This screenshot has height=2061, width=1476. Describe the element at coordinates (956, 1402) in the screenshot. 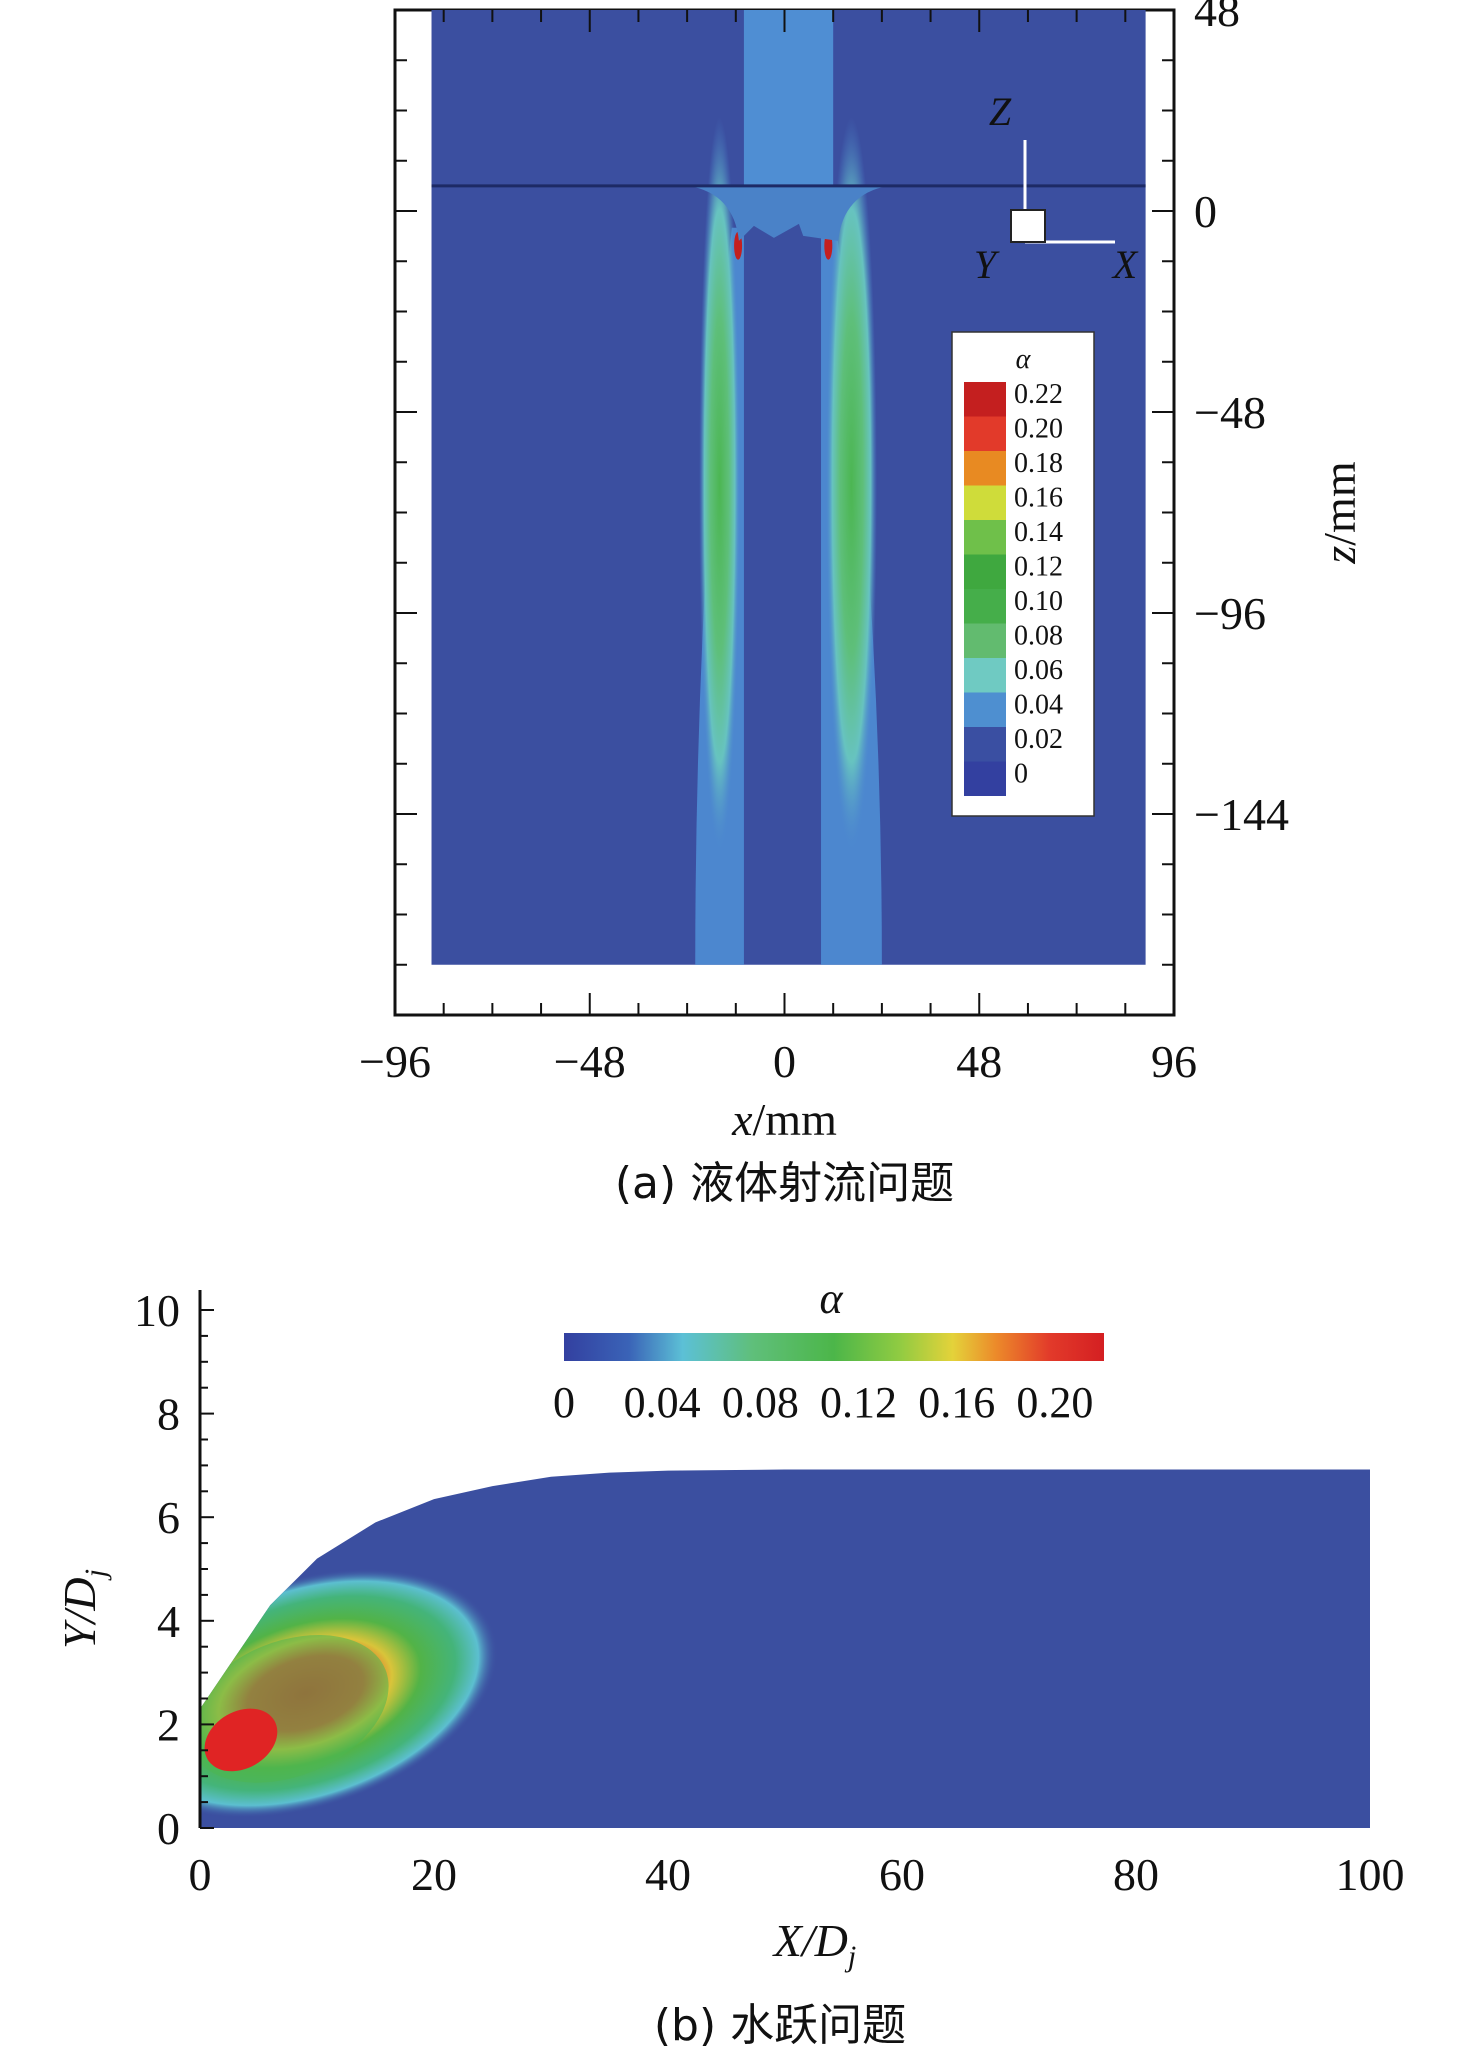

I see `colorbar-label: 0.16` at that location.